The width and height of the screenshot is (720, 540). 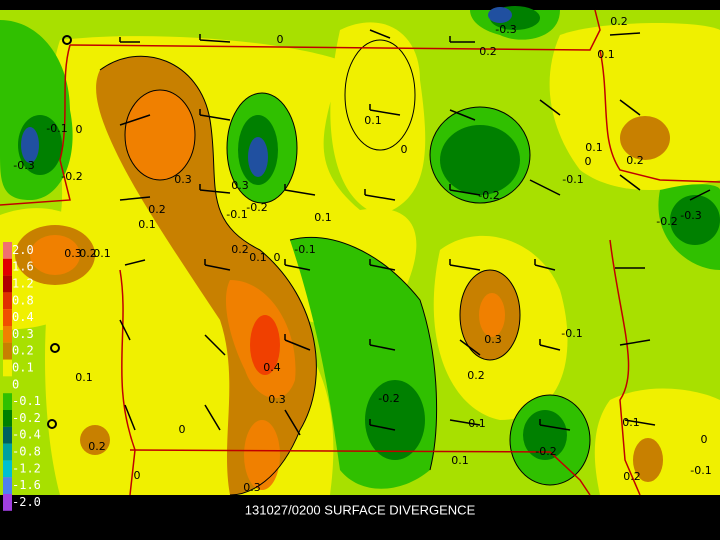 What do you see at coordinates (26, 485) in the screenshot?
I see `legend-label: -1.6` at bounding box center [26, 485].